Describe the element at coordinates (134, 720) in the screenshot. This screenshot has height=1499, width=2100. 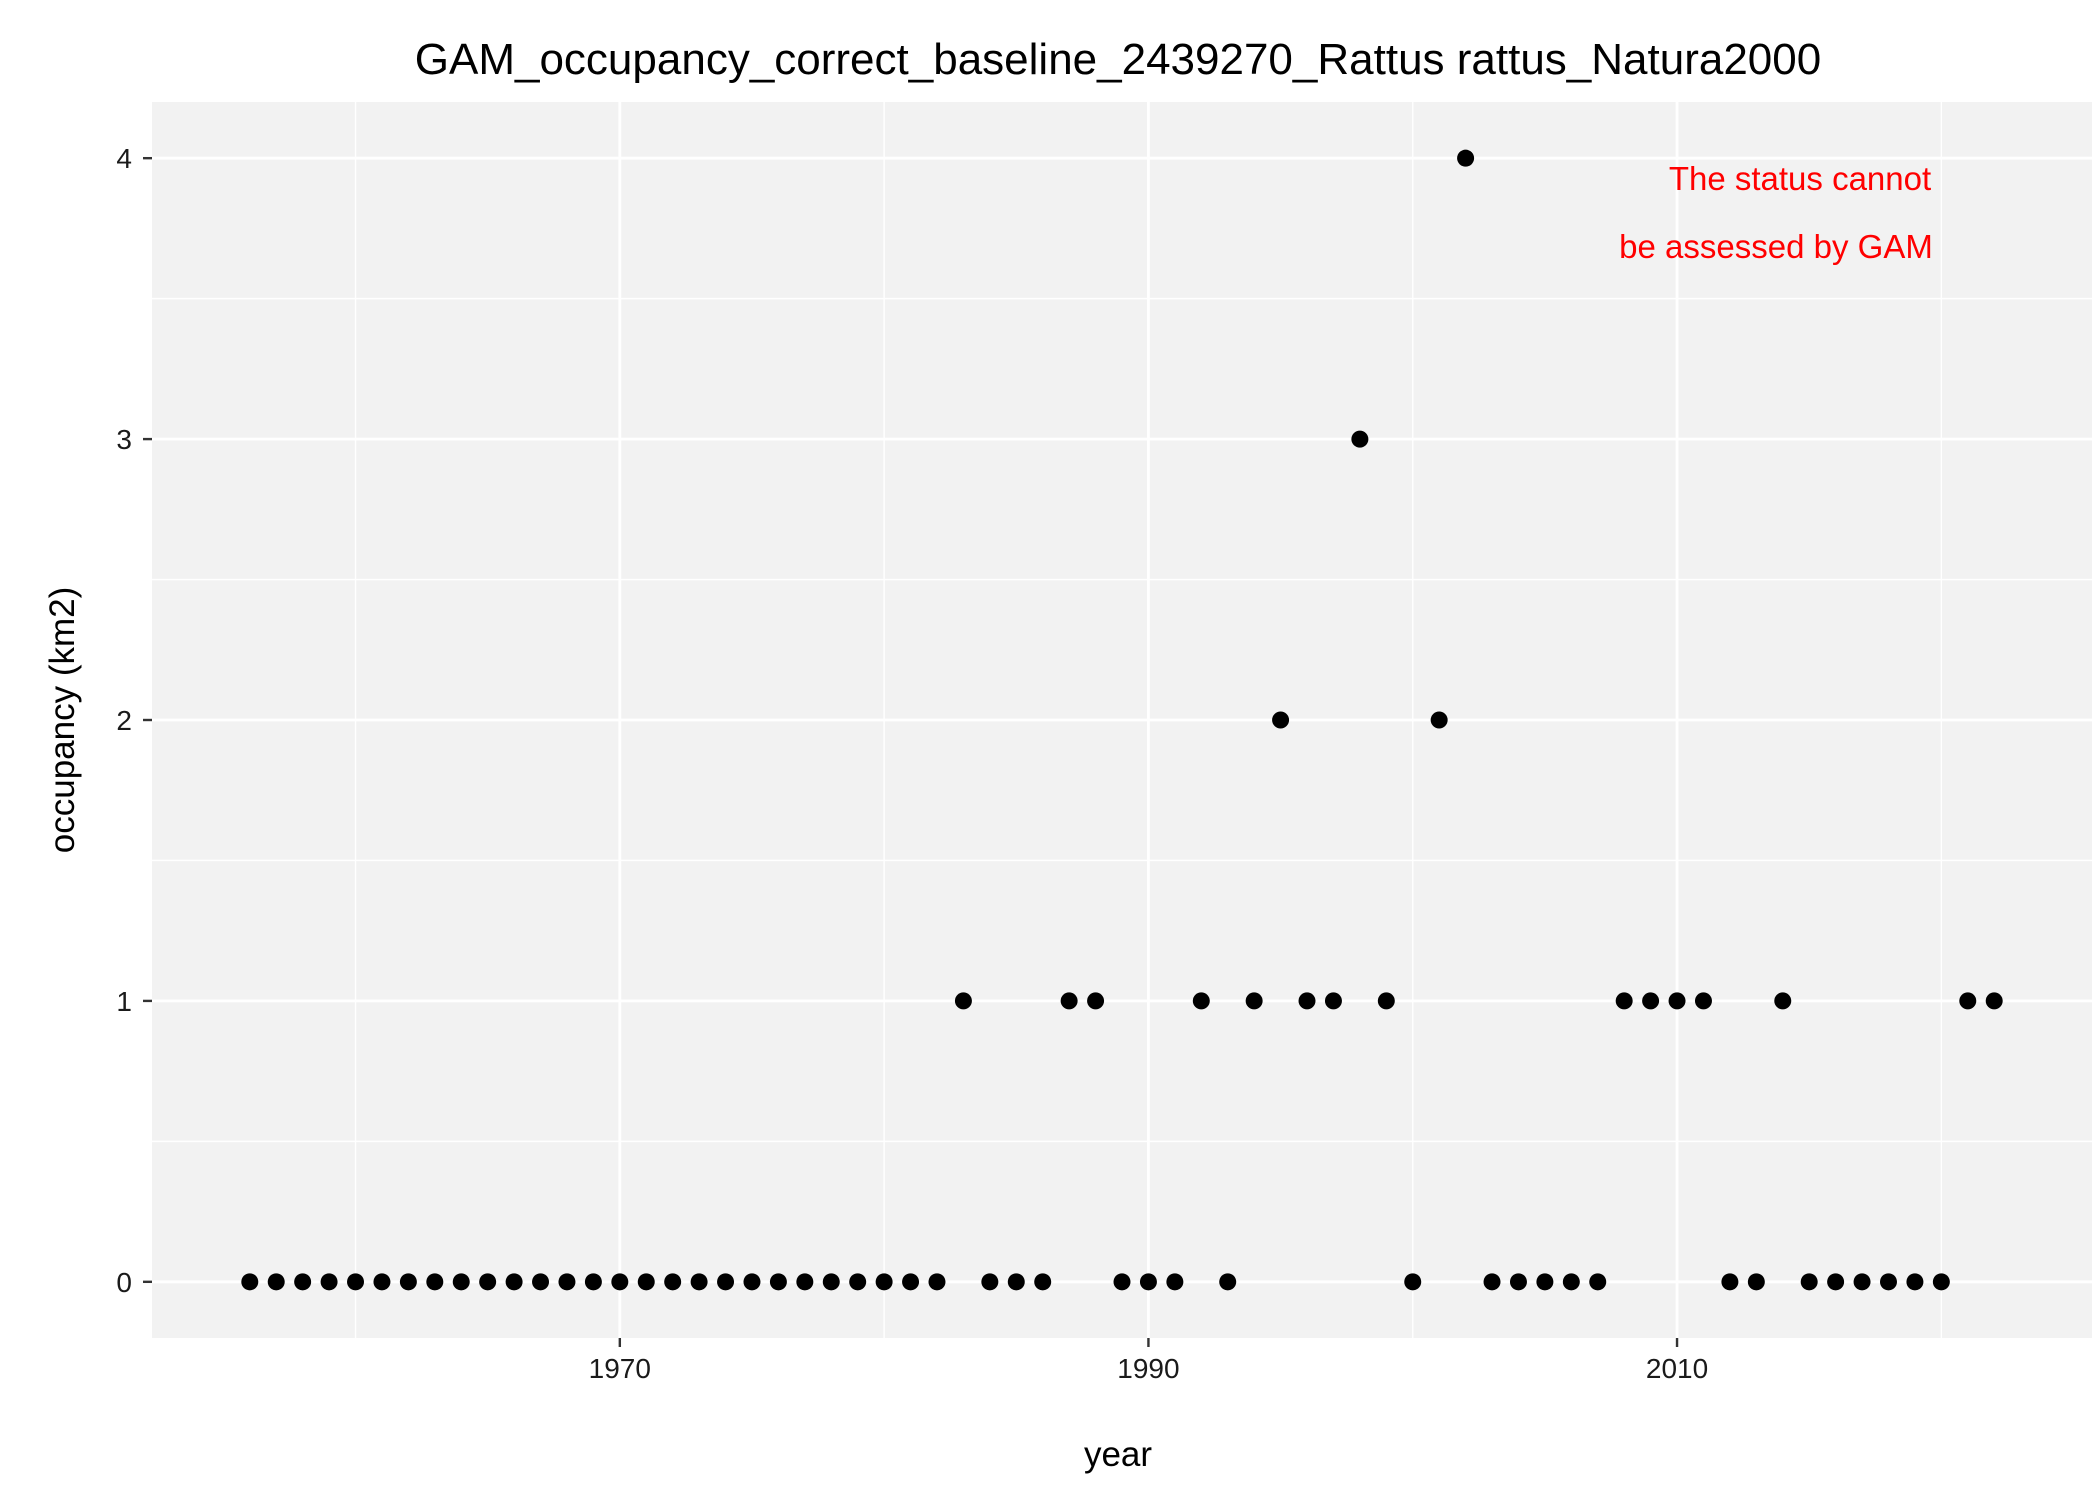
I see `y-axis: 0 1 2 3 4` at that location.